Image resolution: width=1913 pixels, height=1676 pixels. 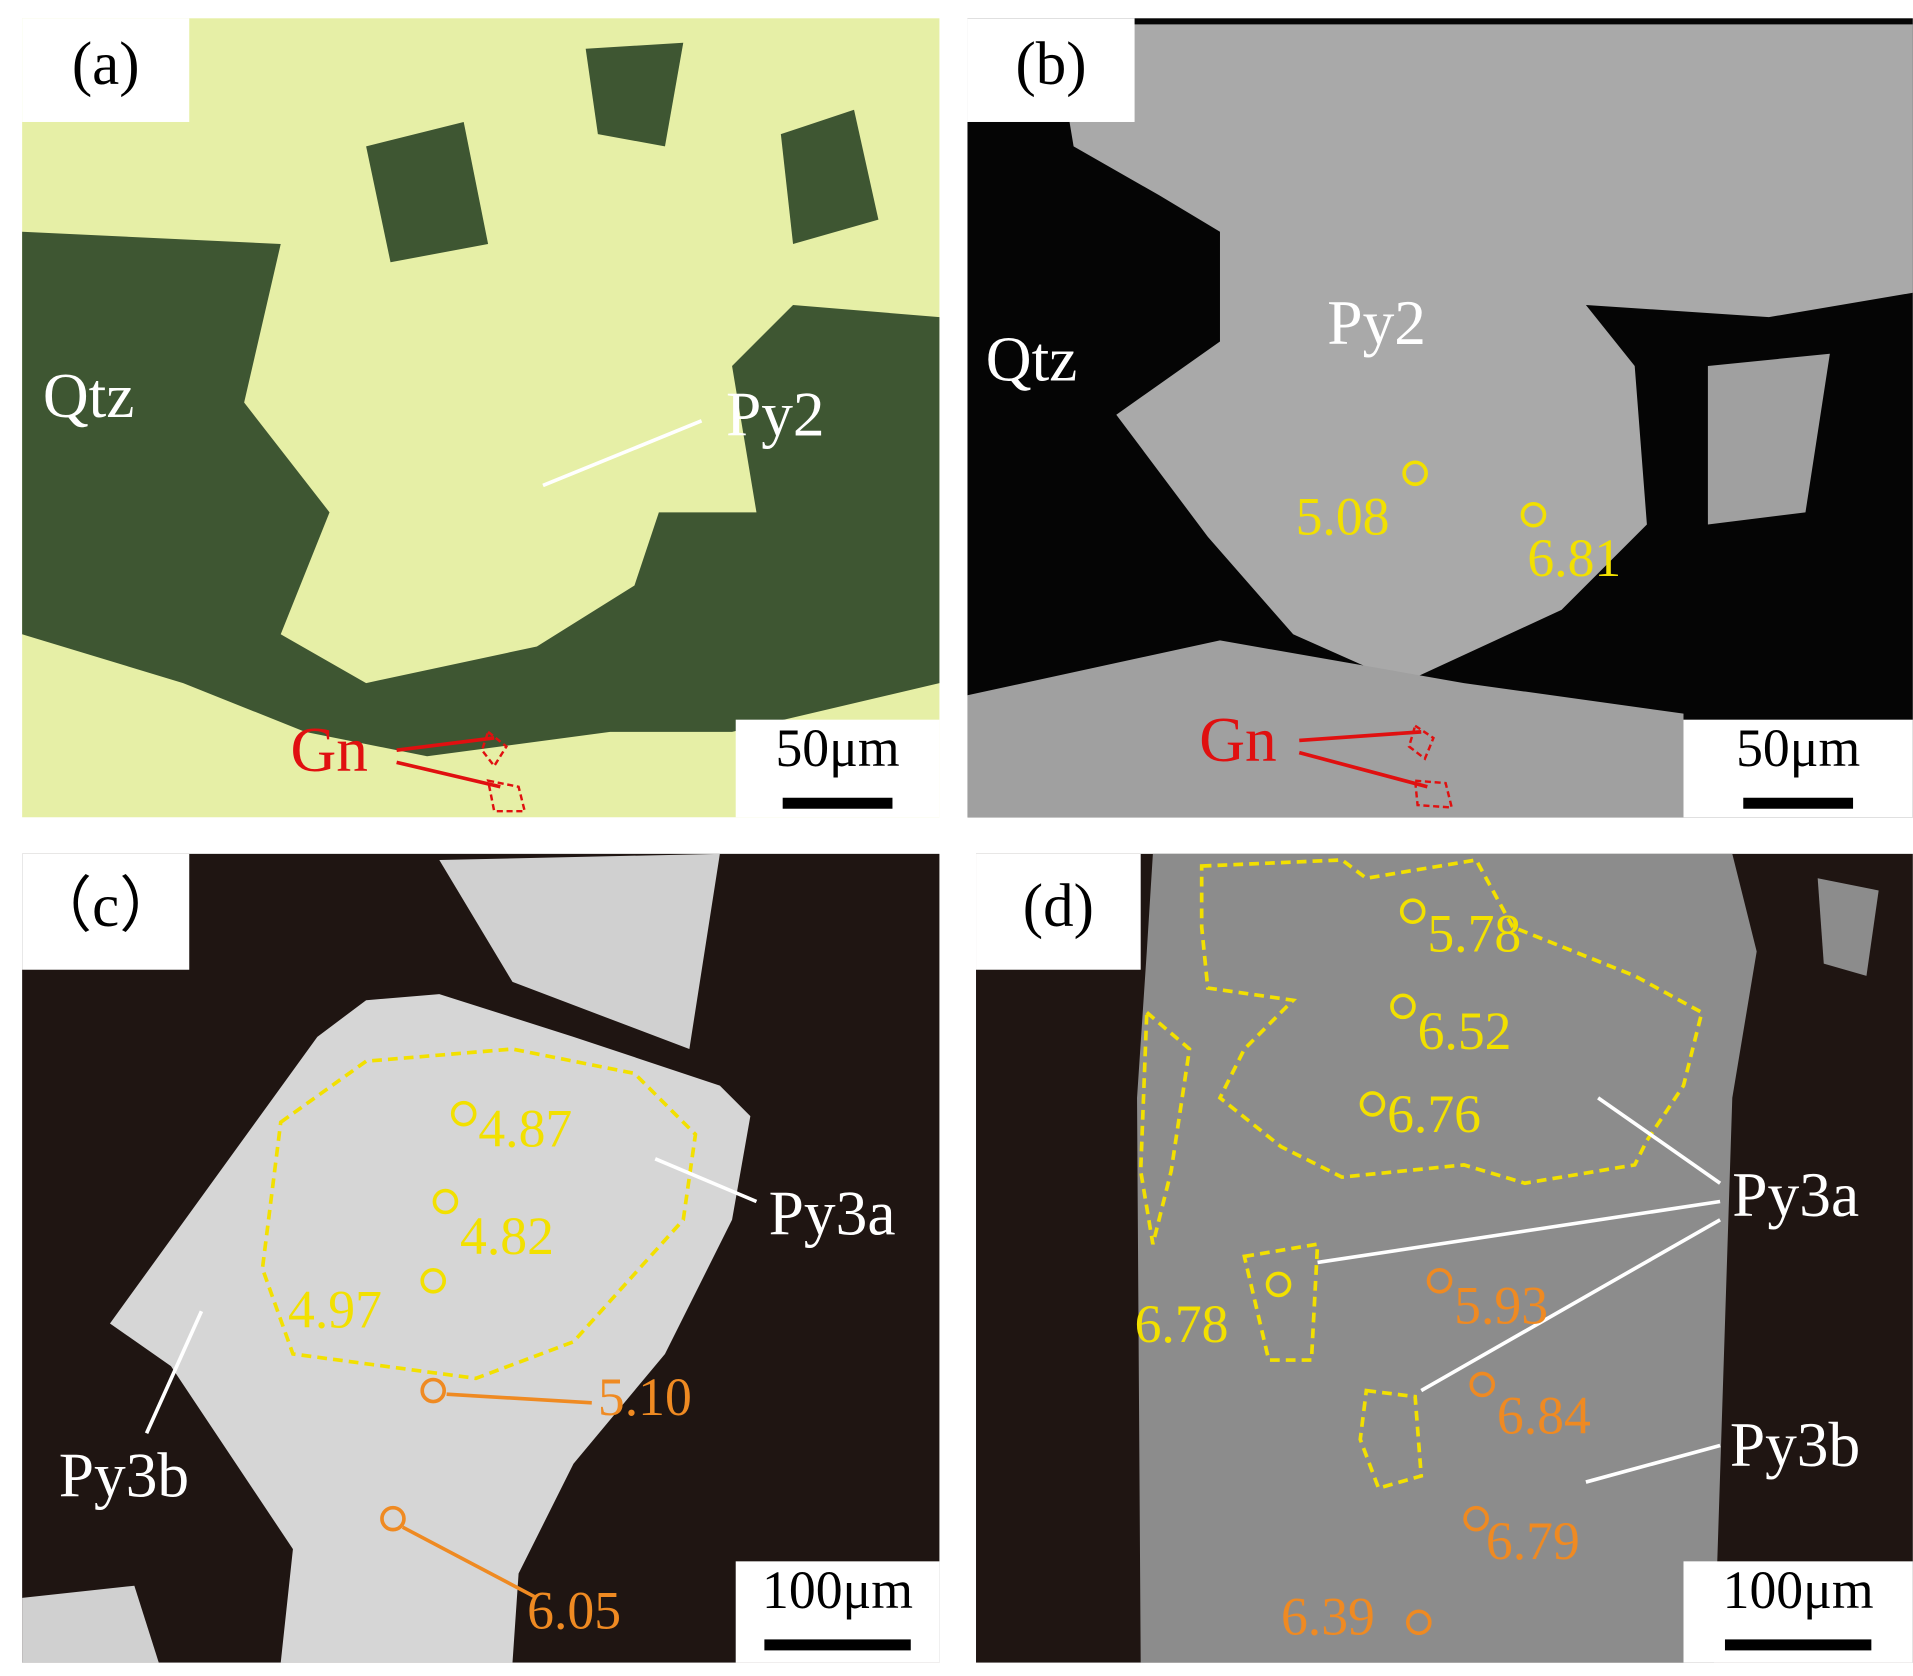 I want to click on spot-value: 4.87, so click(x=525, y=1129).